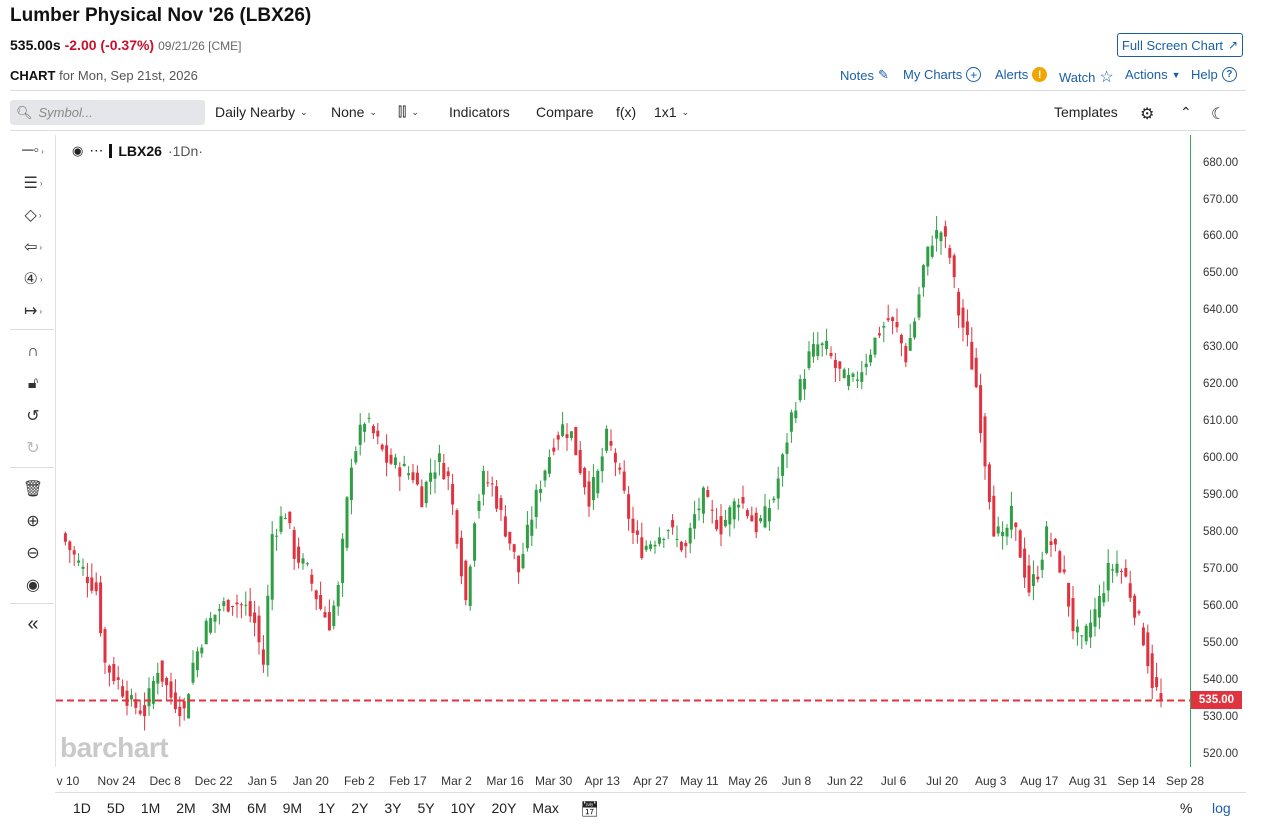 Image resolution: width=1261 pixels, height=826 pixels. Describe the element at coordinates (1086, 112) in the screenshot. I see `templates-button: Templates` at that location.